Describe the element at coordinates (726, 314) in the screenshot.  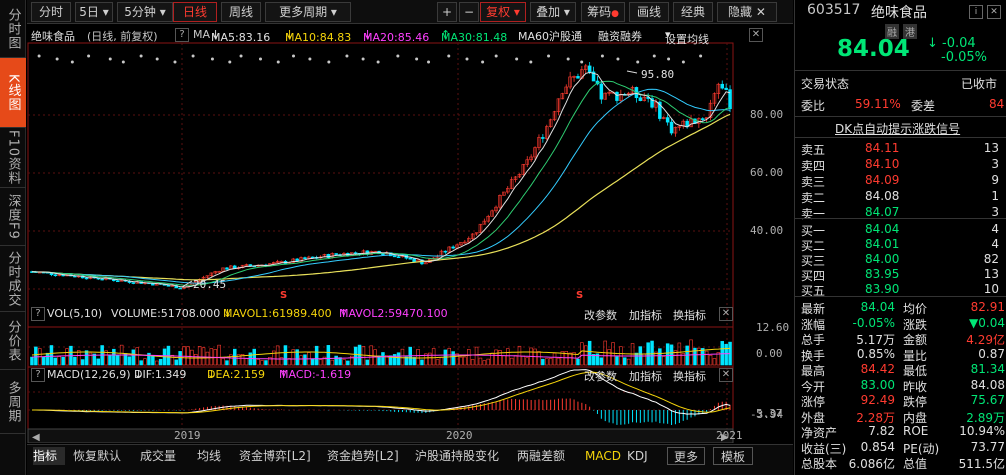
I see `vol-close-icon: ✕` at that location.